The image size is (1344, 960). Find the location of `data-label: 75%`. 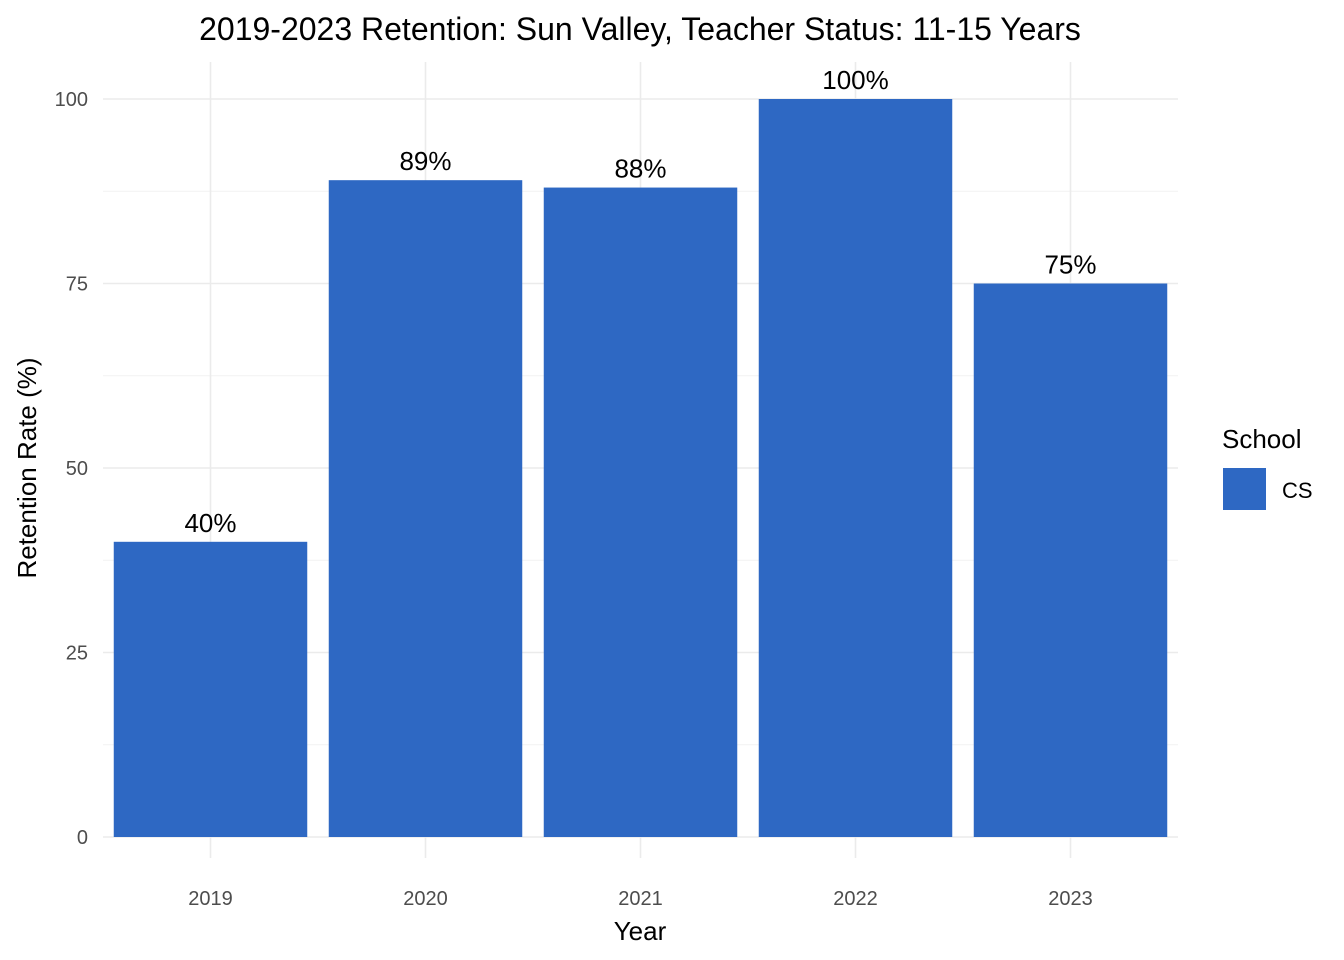

data-label: 75% is located at coordinates (1070, 265).